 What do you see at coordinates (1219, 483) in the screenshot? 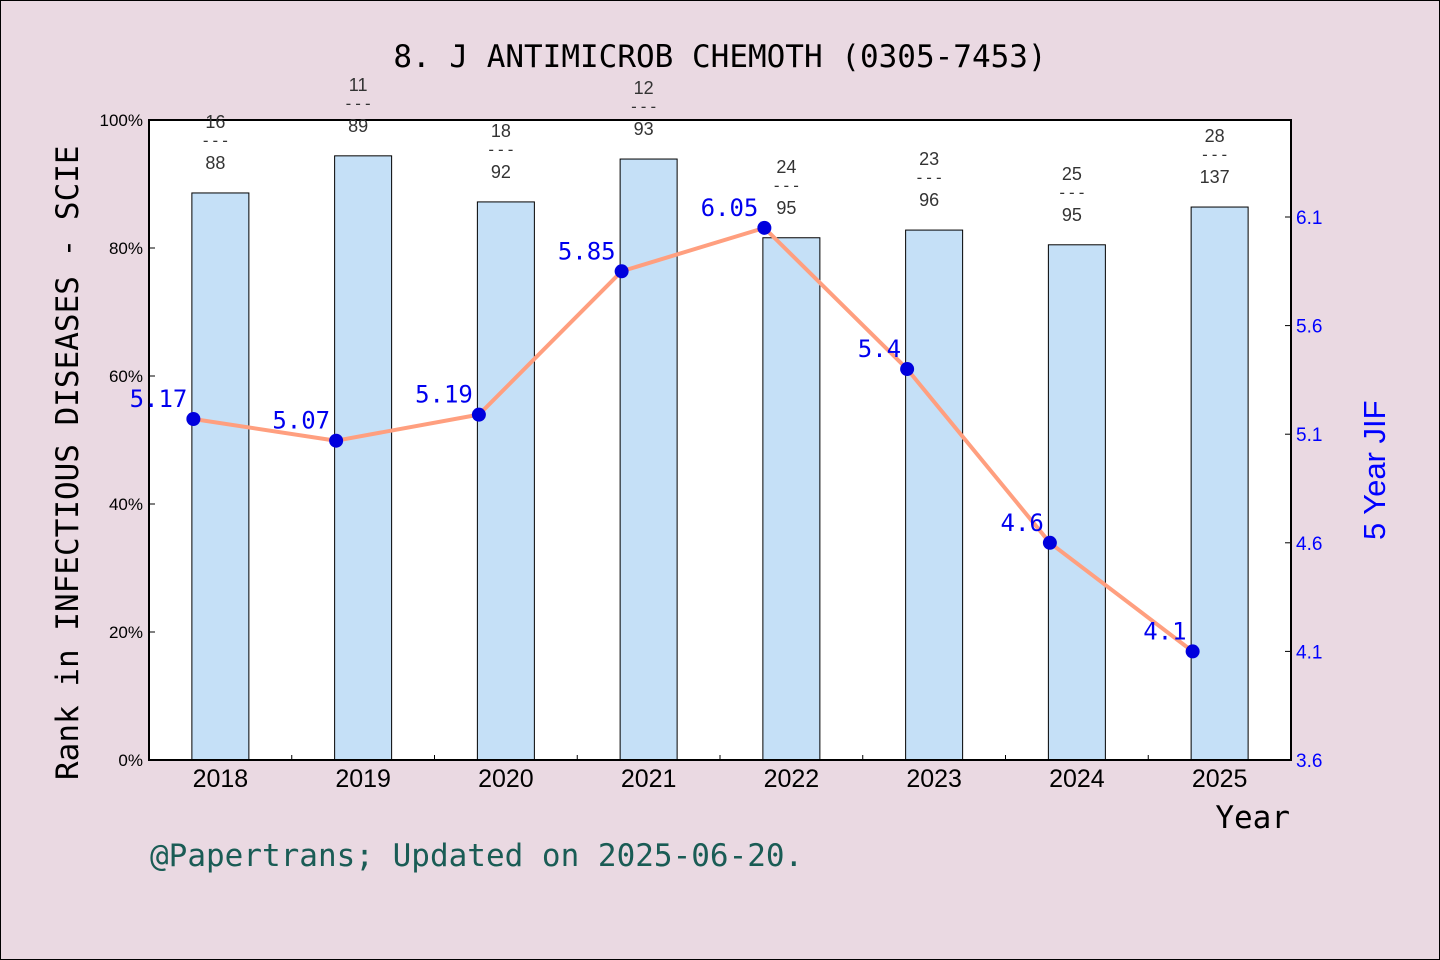
I see `bar-2025` at bounding box center [1219, 483].